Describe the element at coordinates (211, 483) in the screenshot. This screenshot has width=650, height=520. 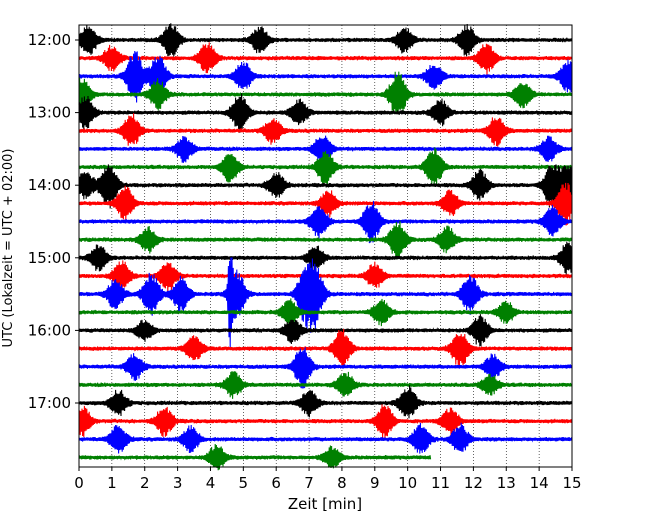
I see `x-tick-label: 4` at that location.